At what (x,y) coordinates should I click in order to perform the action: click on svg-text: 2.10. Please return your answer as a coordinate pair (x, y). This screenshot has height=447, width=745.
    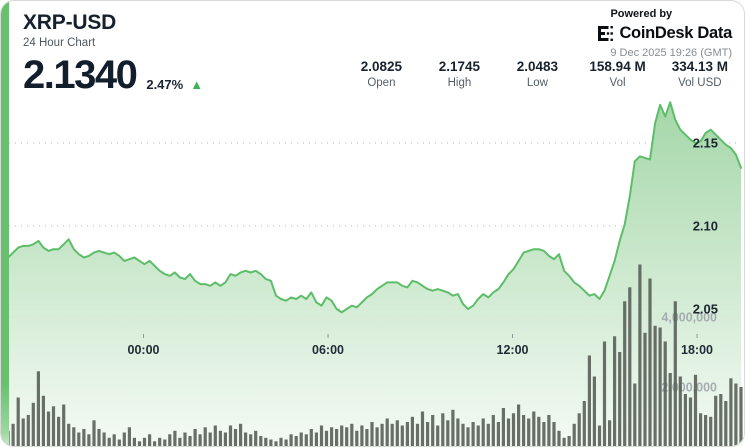
    Looking at the image, I should click on (705, 226).